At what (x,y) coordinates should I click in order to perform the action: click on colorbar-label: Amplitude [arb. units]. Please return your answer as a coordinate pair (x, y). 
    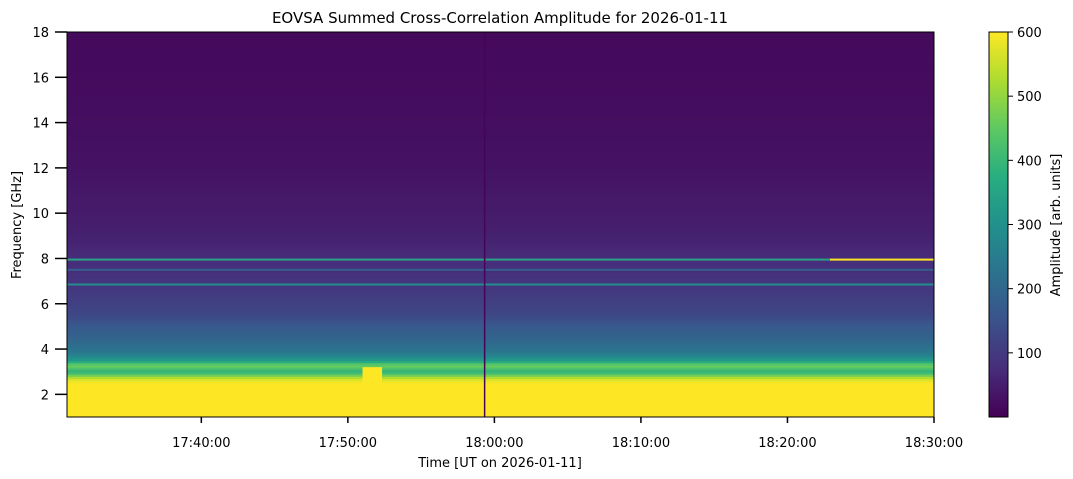
    Looking at the image, I should click on (1056, 225).